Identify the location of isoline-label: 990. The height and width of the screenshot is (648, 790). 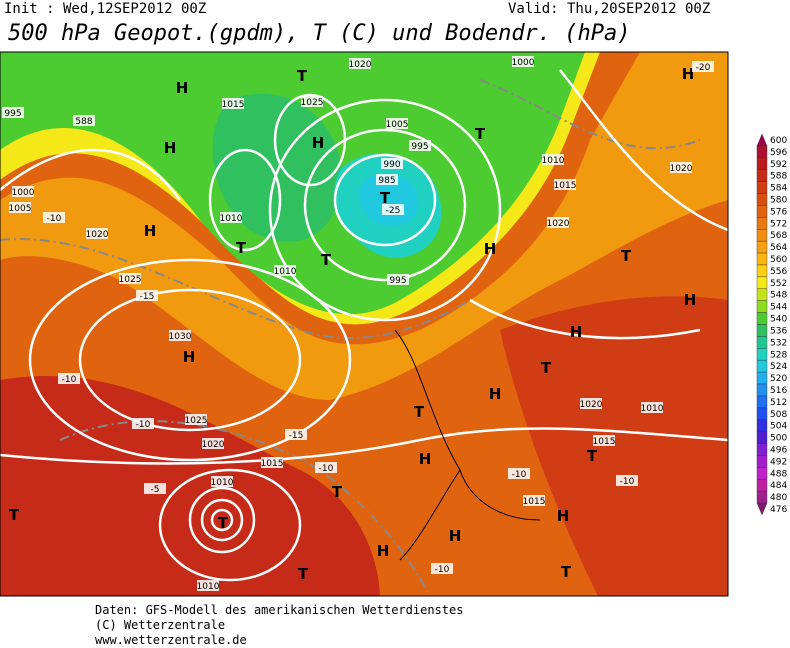
(391, 165).